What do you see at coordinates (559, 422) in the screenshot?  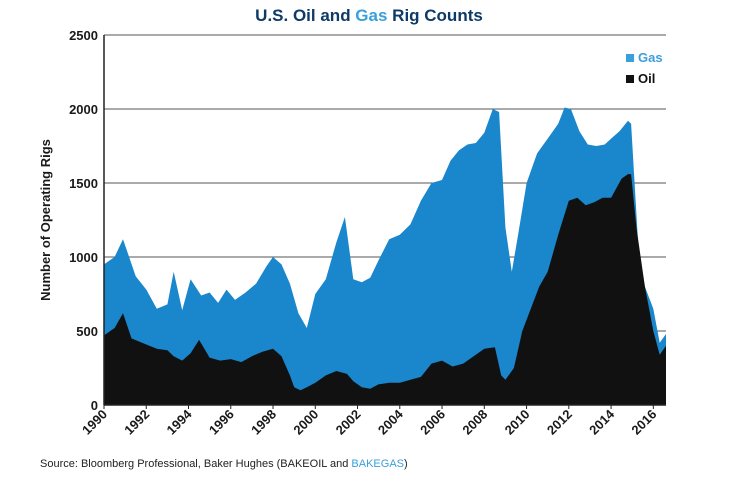 I see `x-tick-label-2012: 2012` at bounding box center [559, 422].